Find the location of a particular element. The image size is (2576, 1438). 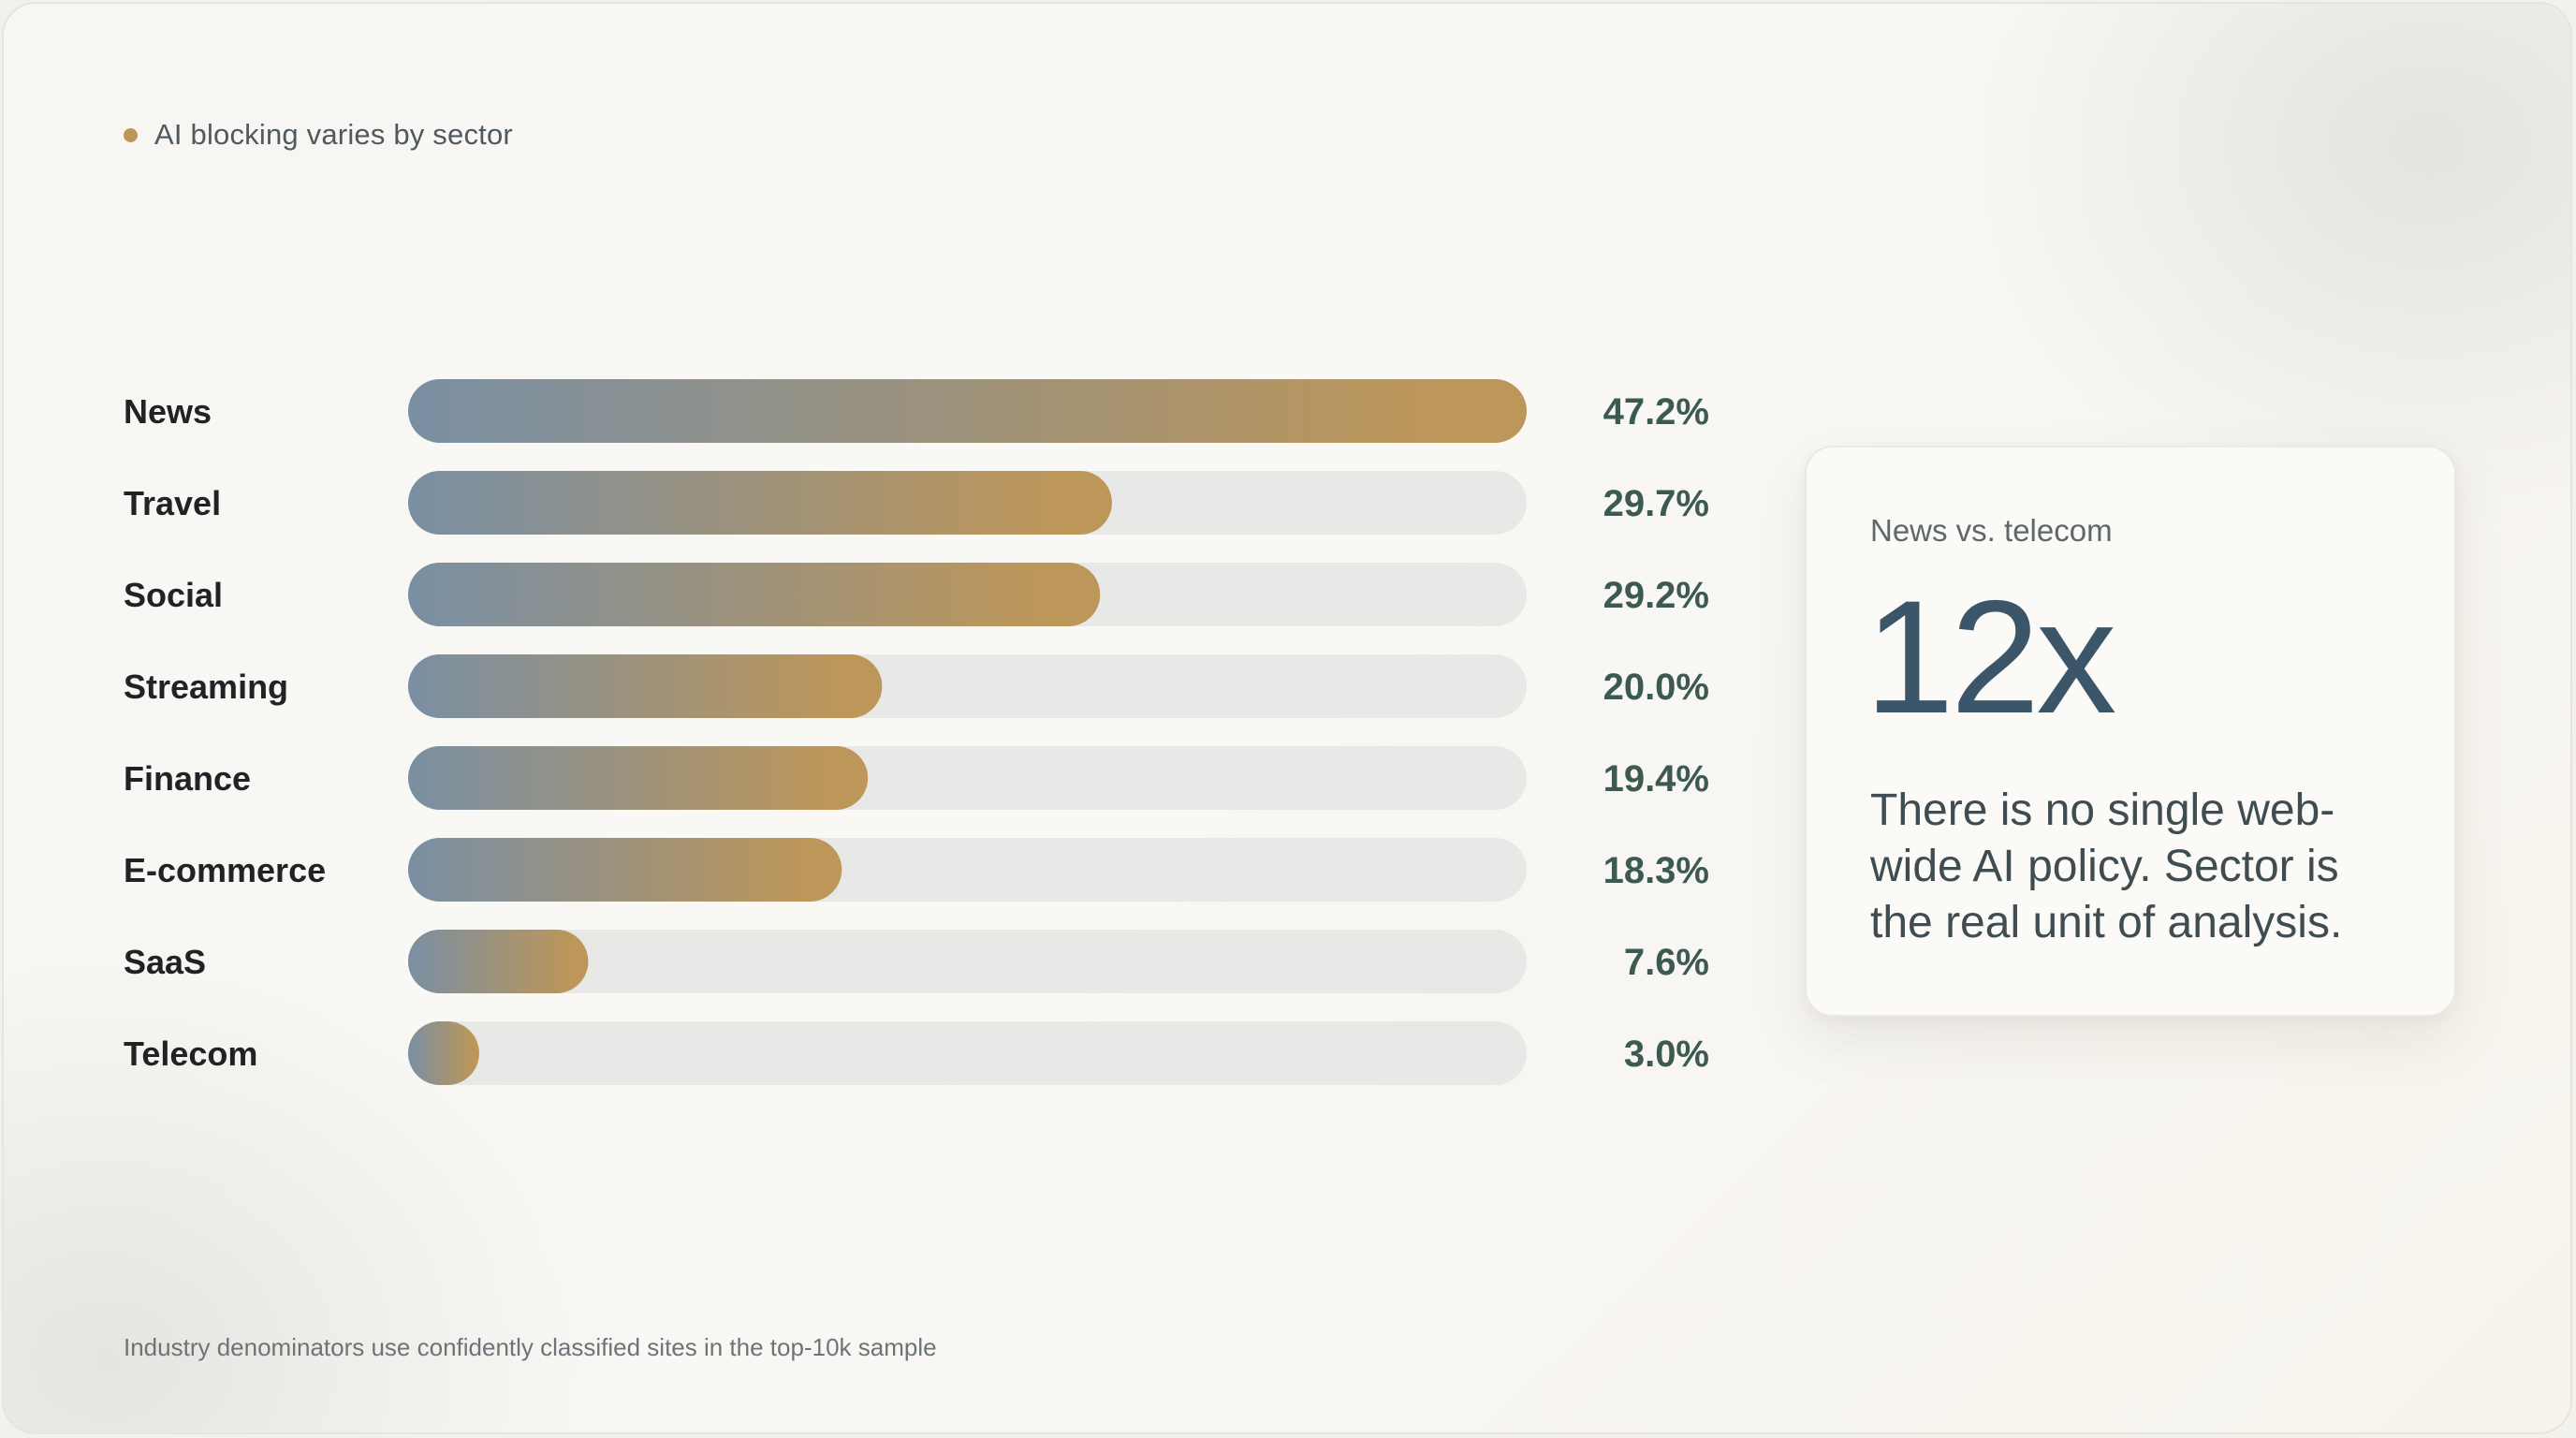

value-label: 19.4% is located at coordinates (1656, 779).